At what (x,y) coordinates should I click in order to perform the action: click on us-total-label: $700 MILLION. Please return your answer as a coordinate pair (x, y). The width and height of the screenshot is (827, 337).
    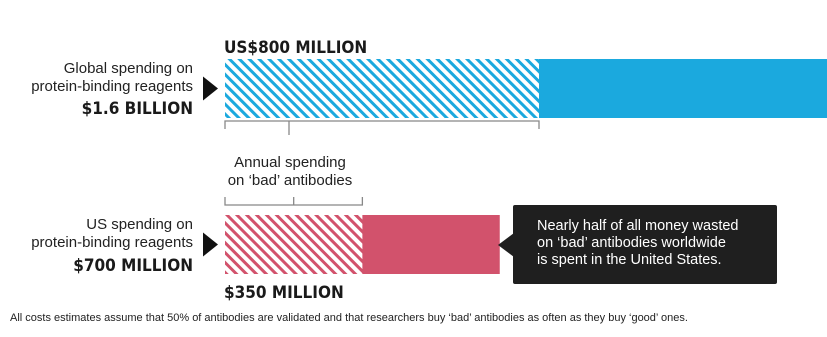
    Looking at the image, I should click on (133, 266).